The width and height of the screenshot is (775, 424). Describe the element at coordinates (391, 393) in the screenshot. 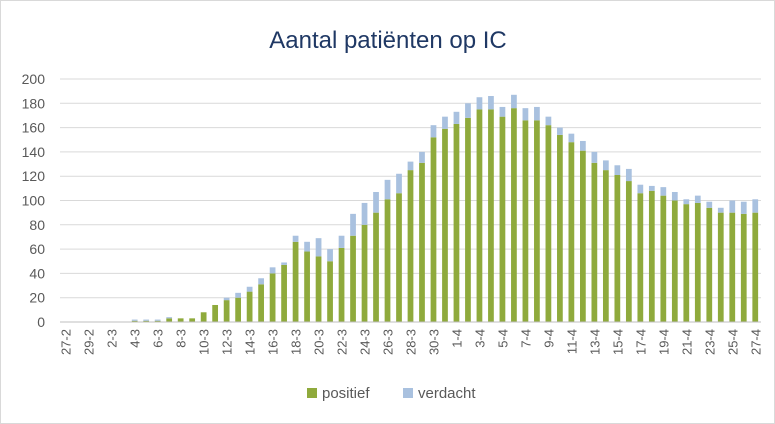

I see `legend: positief verdacht` at that location.